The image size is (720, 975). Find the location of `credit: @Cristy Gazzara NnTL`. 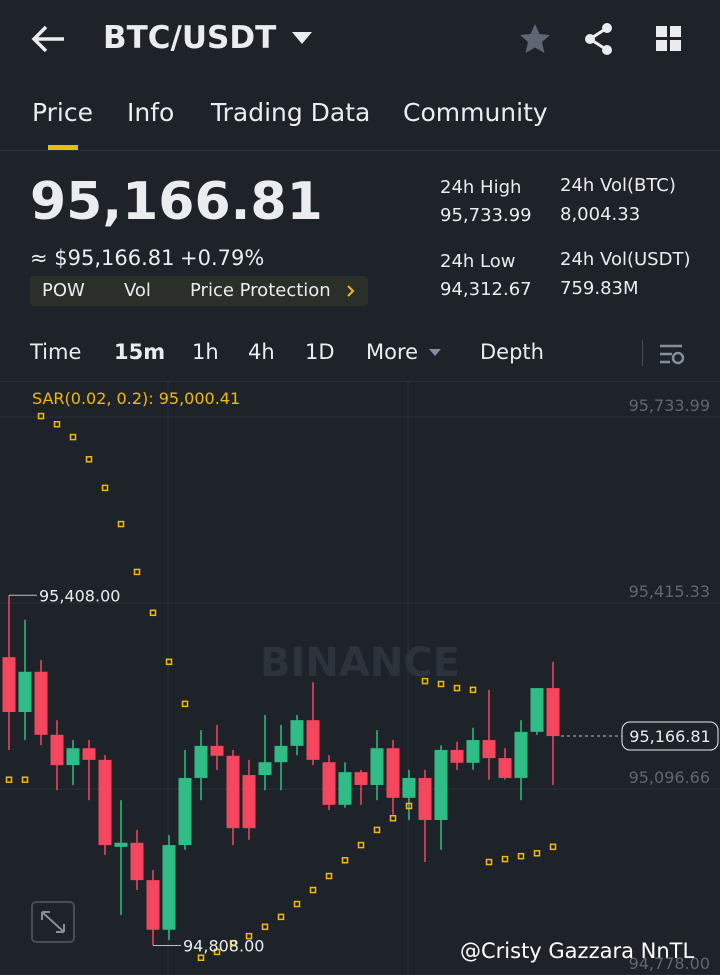

credit: @Cristy Gazzara NnTL is located at coordinates (577, 951).